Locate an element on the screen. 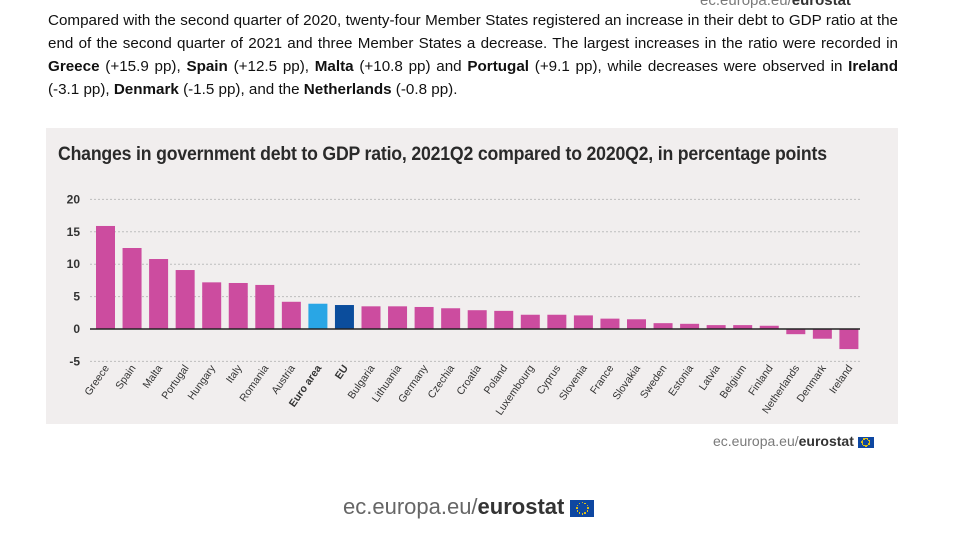 Image resolution: width=955 pixels, height=540 pixels. bar-lithuania is located at coordinates (398, 317).